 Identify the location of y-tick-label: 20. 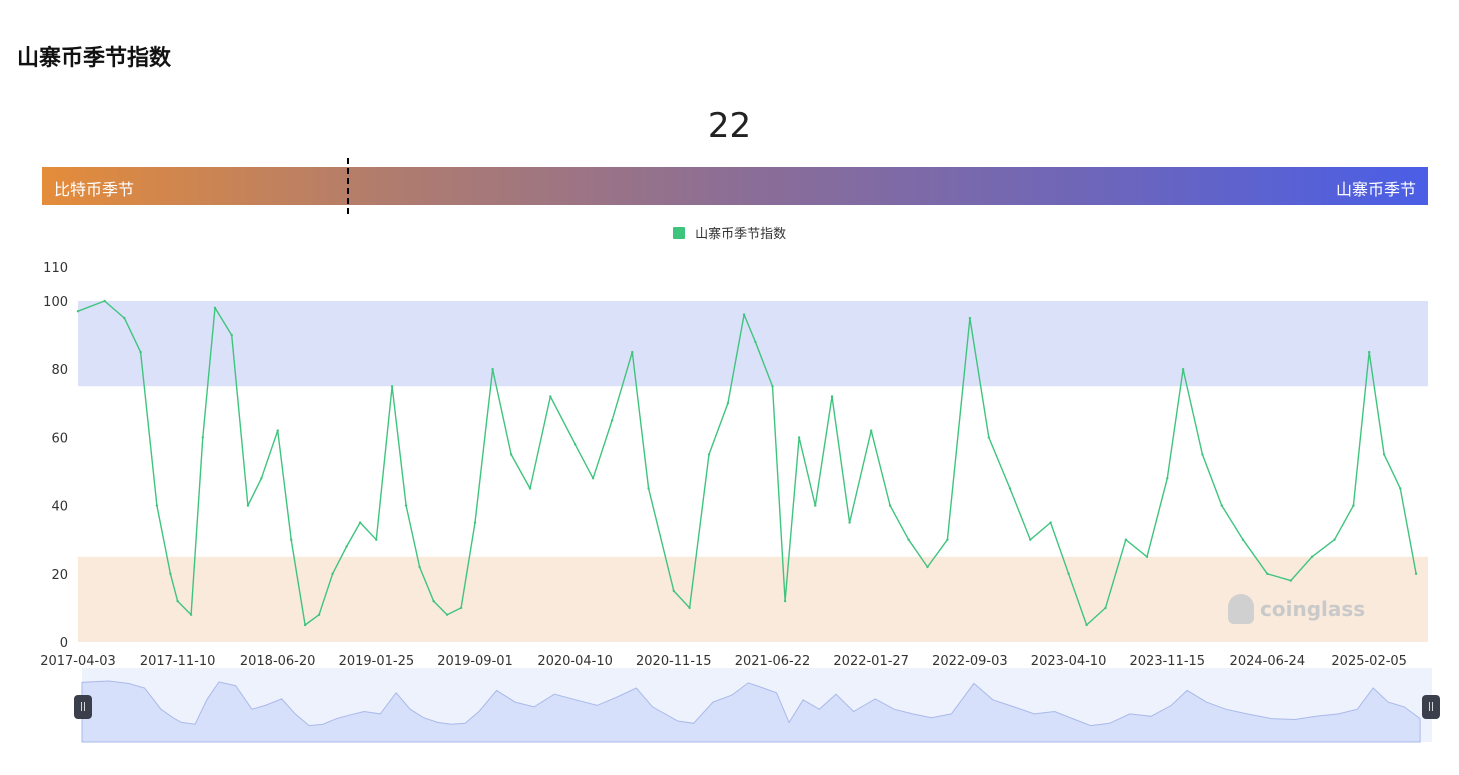
(59, 575).